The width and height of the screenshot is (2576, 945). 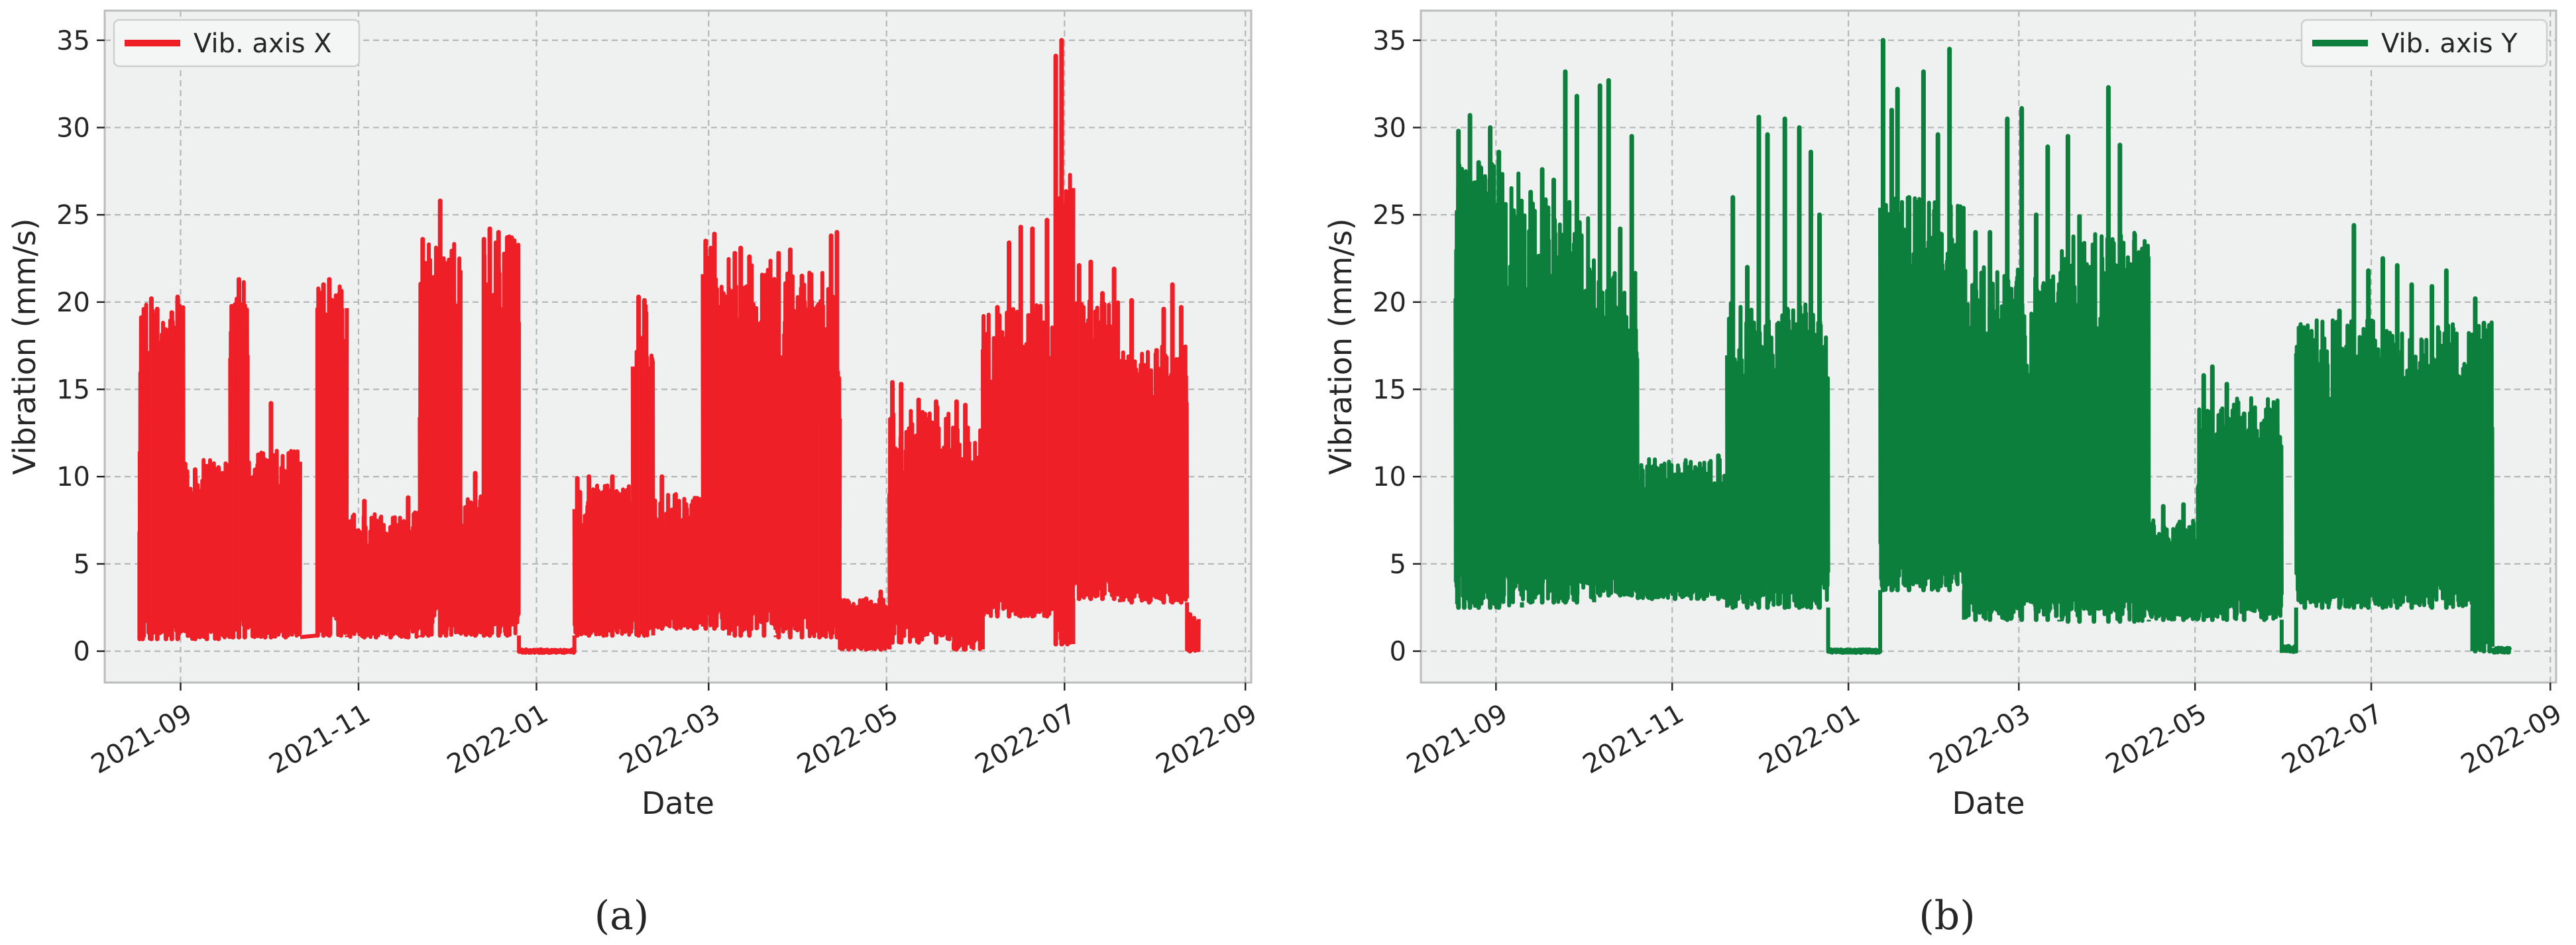 I want to click on legend-box-b, so click(x=2424, y=43).